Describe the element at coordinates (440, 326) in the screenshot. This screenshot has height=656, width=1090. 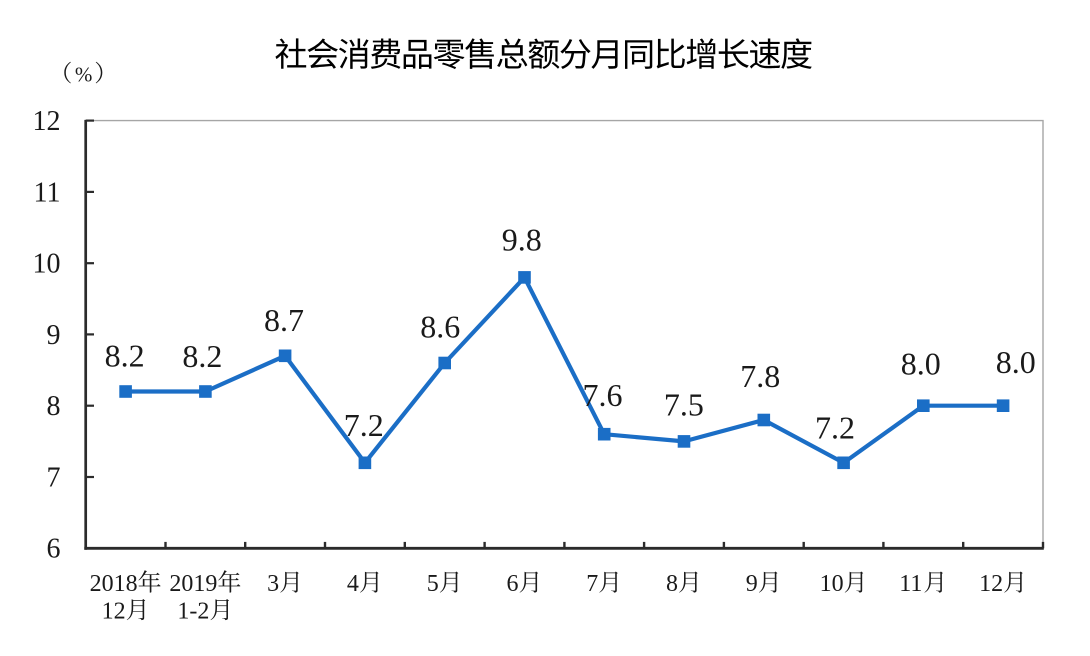
I see `svg-text: 8.6` at that location.